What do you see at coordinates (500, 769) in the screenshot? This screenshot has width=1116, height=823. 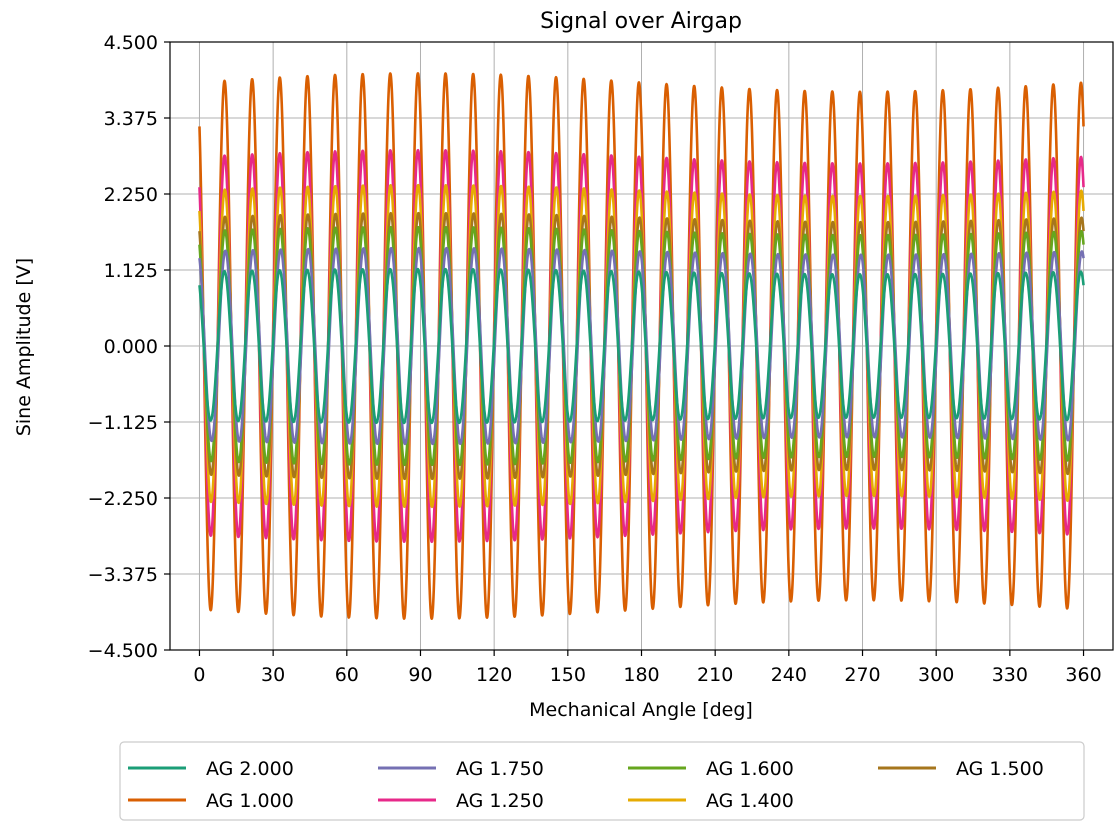 I see `legend-label: AG 1.750` at bounding box center [500, 769].